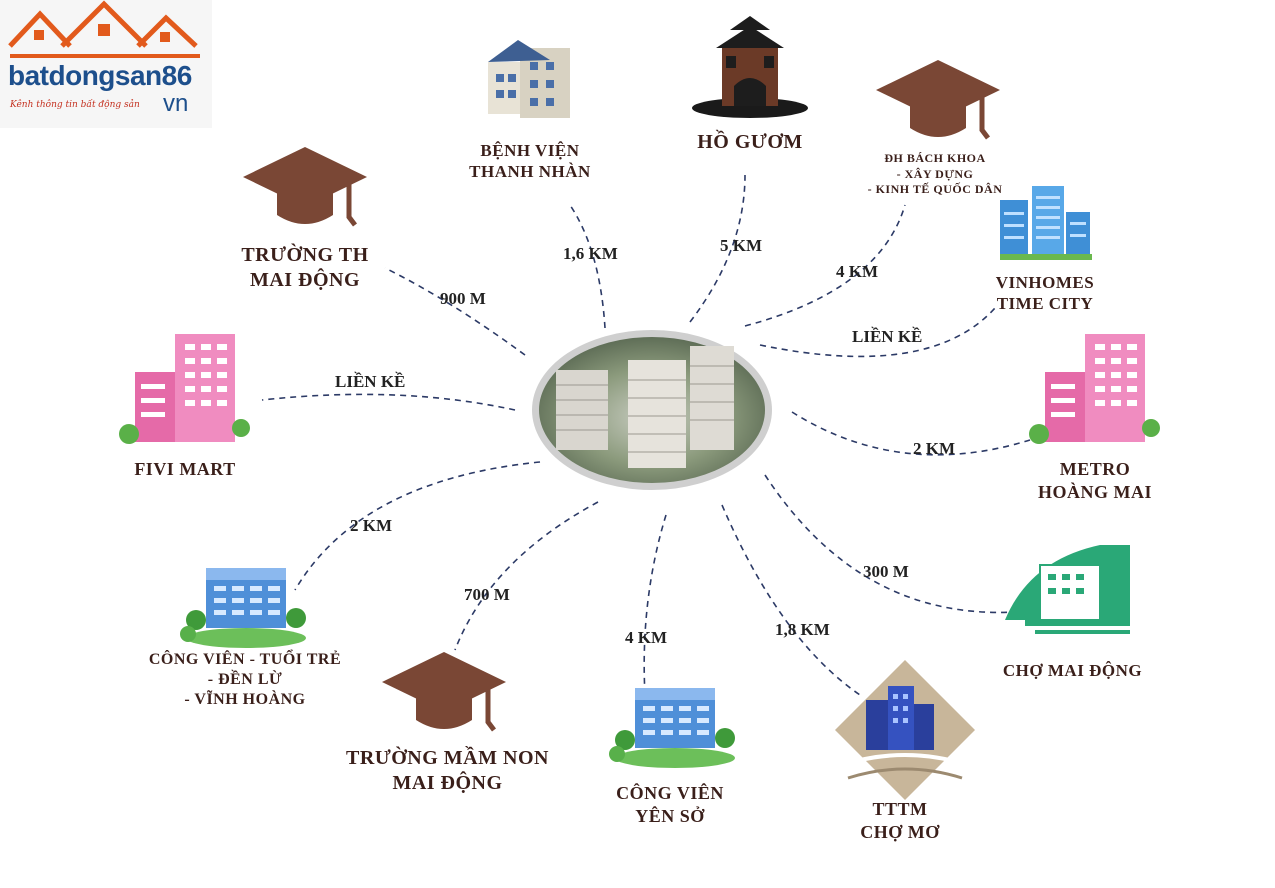  I want to click on connector-cho-mo, so click(791, 600).